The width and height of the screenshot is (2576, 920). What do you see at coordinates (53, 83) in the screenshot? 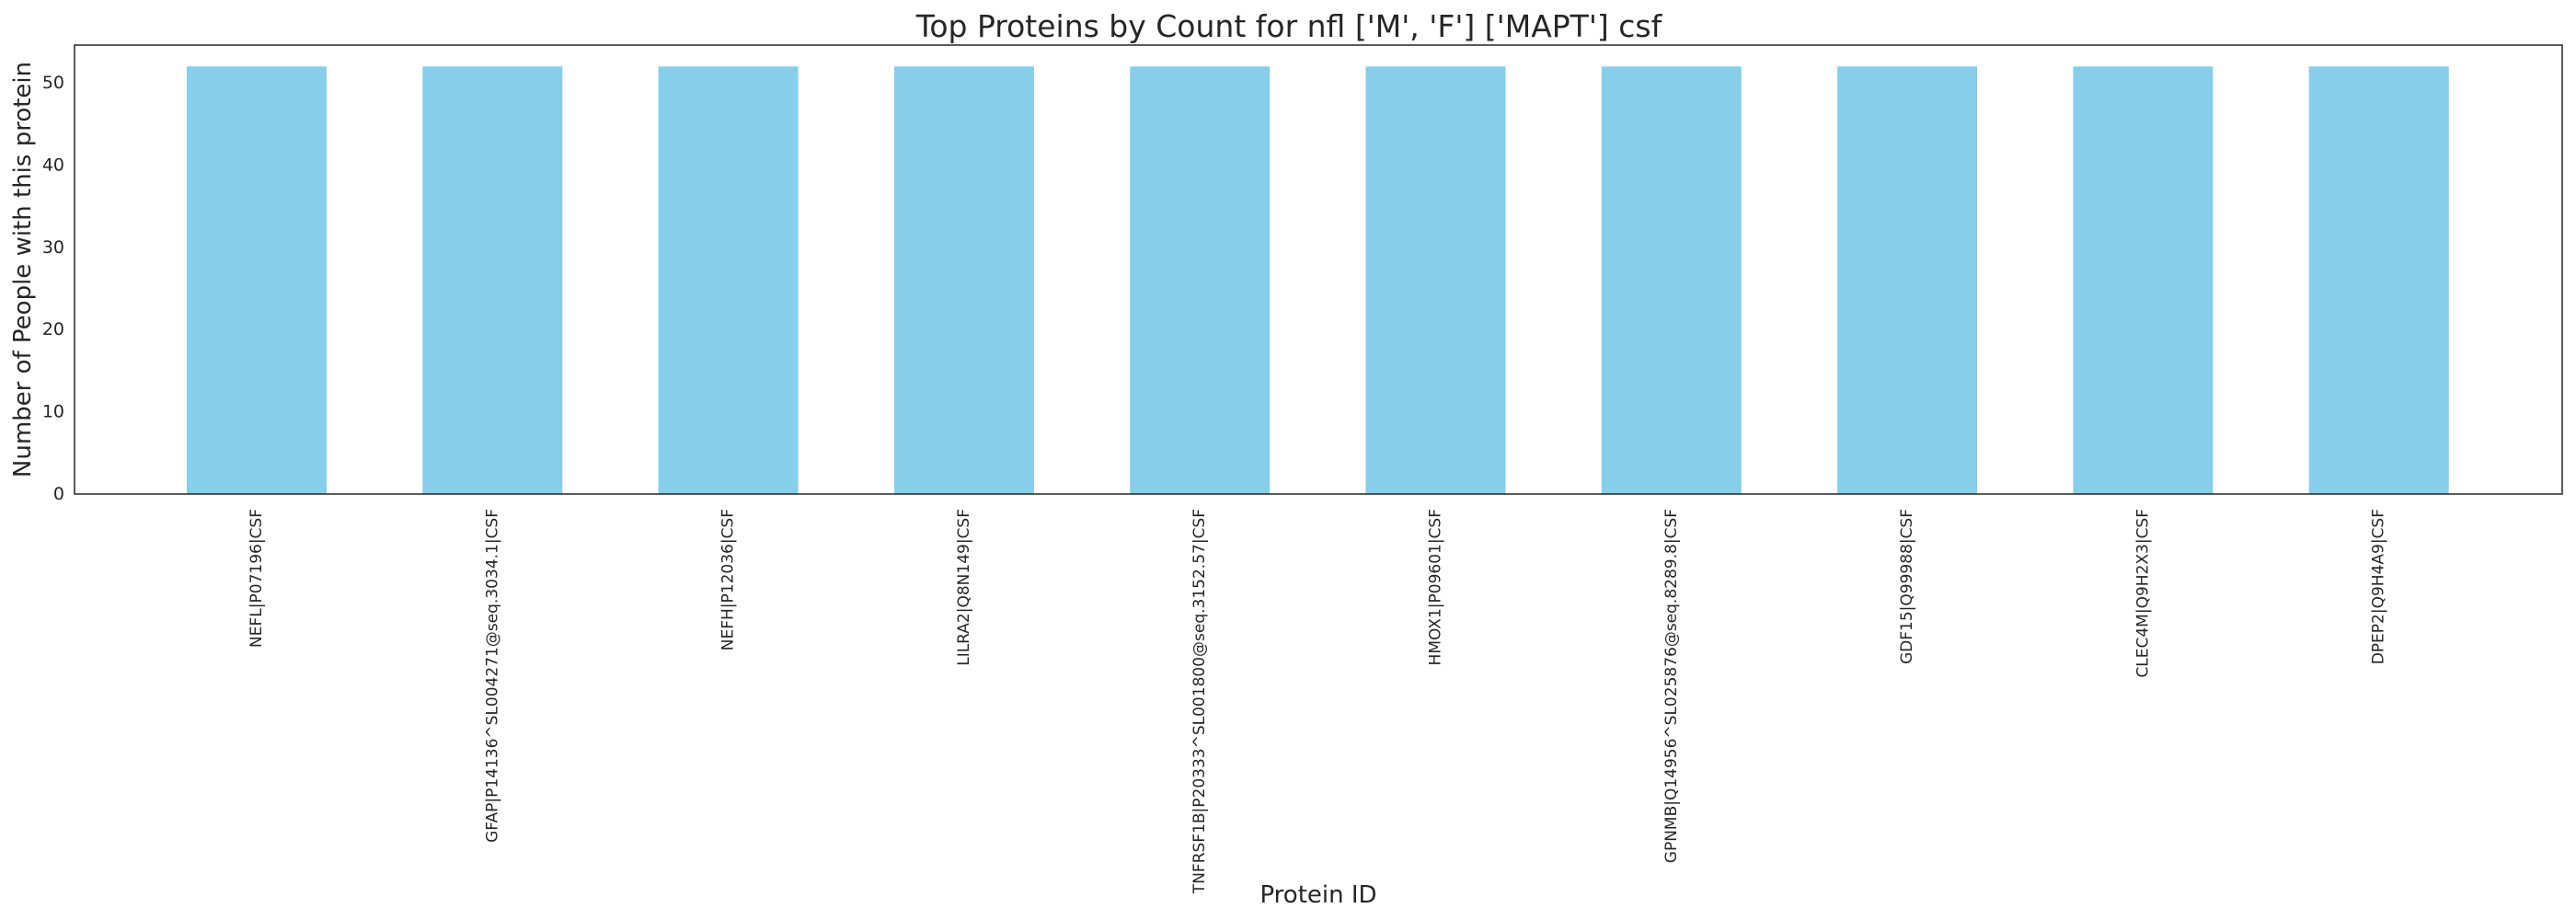
I see `y-tick-label: 50` at bounding box center [53, 83].